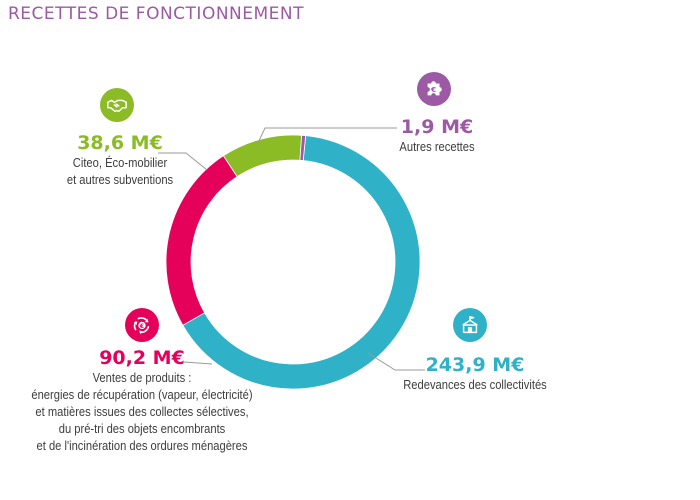 The height and width of the screenshot is (500, 700). I want to click on value-ventes: 90,2 M€, so click(142, 358).